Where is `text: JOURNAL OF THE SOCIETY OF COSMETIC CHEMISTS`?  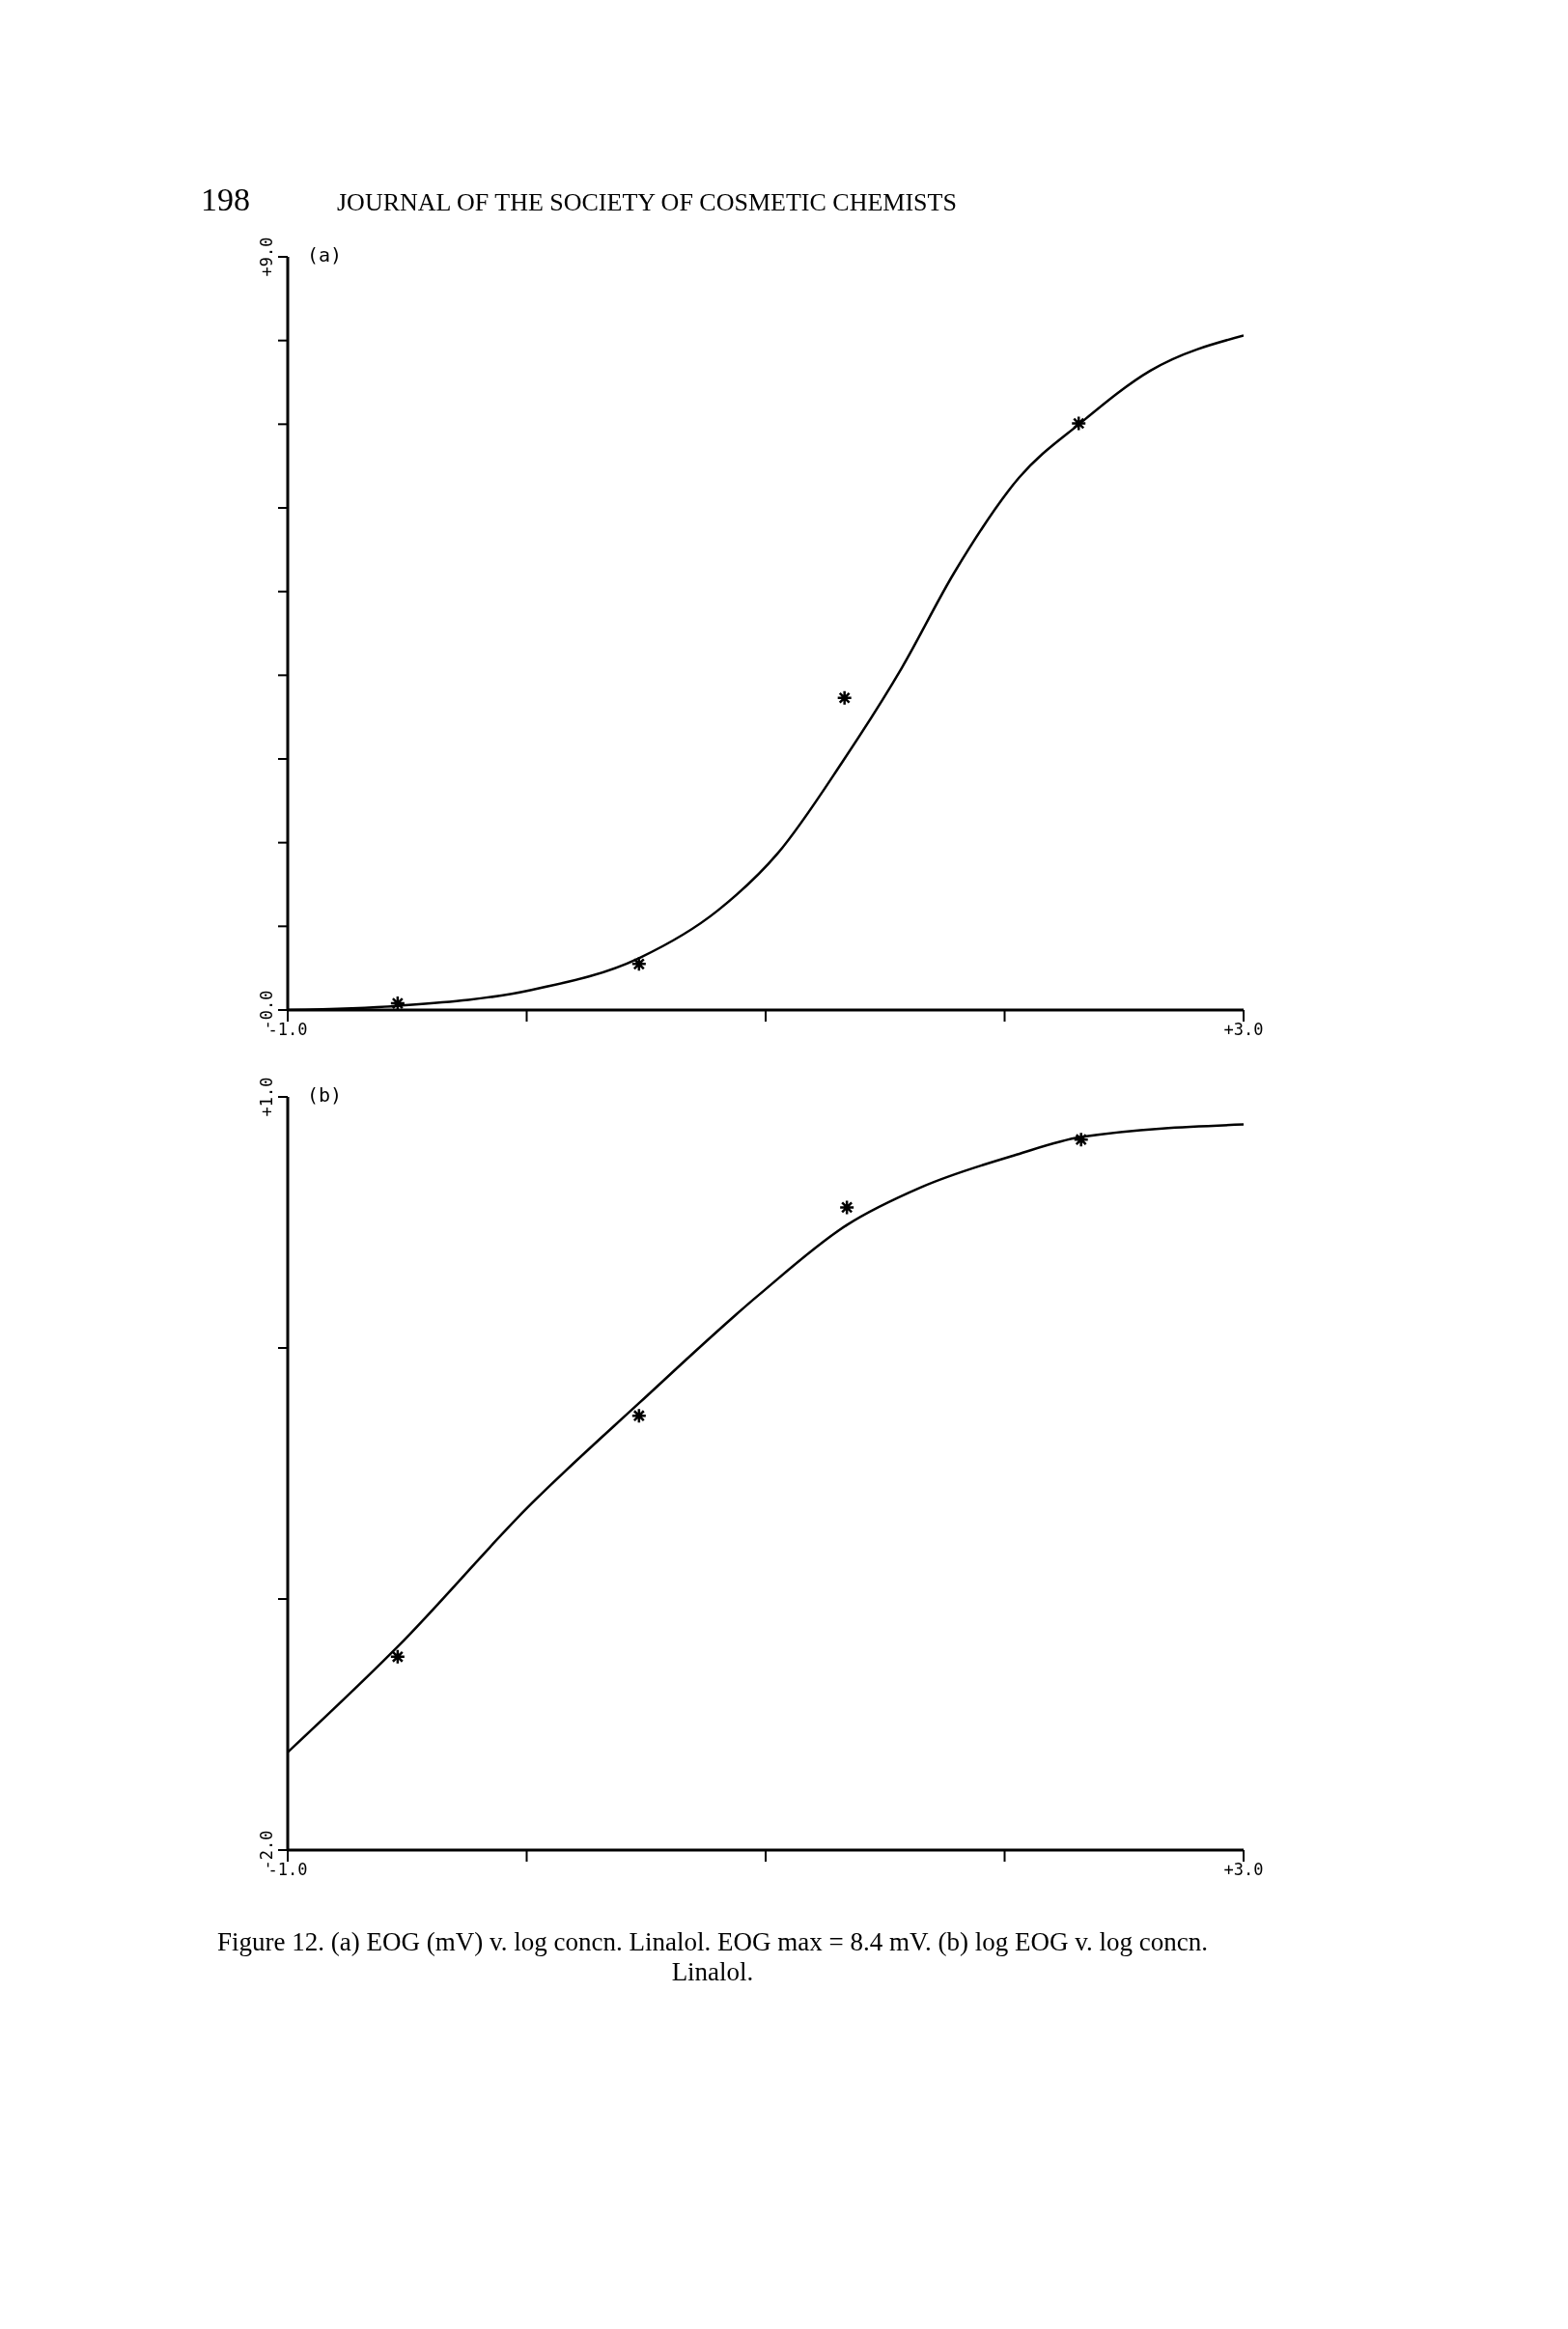 text: JOURNAL OF THE SOCIETY OF COSMETIC CHEMISTS is located at coordinates (647, 202).